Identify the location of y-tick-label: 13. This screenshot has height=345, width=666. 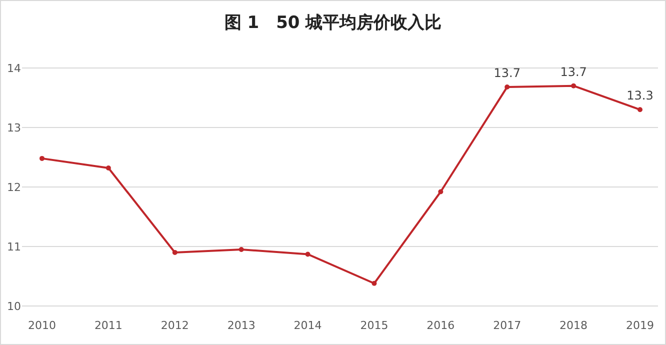
(14, 128).